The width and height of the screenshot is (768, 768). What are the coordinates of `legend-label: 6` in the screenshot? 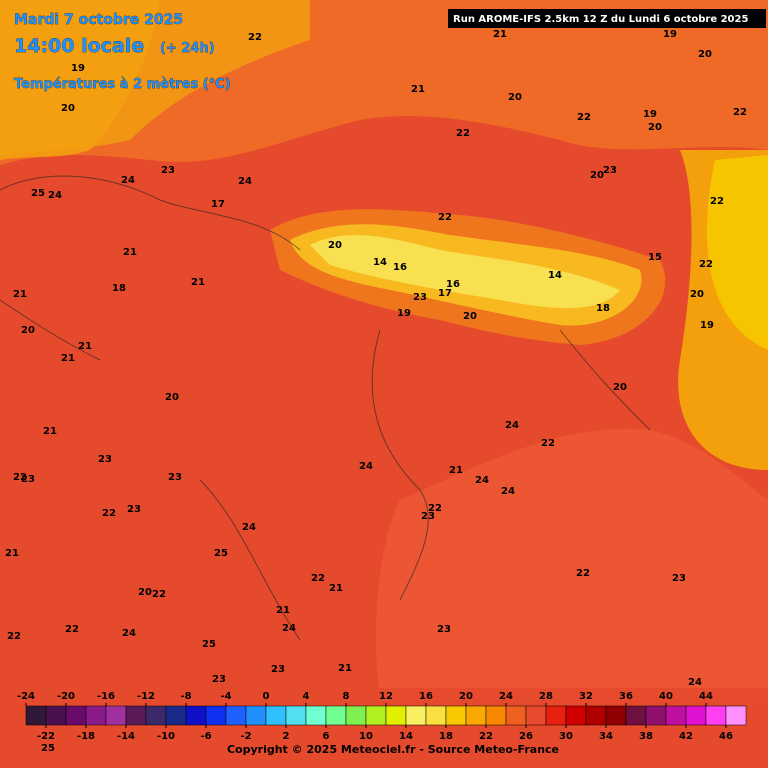 It's located at (326, 736).